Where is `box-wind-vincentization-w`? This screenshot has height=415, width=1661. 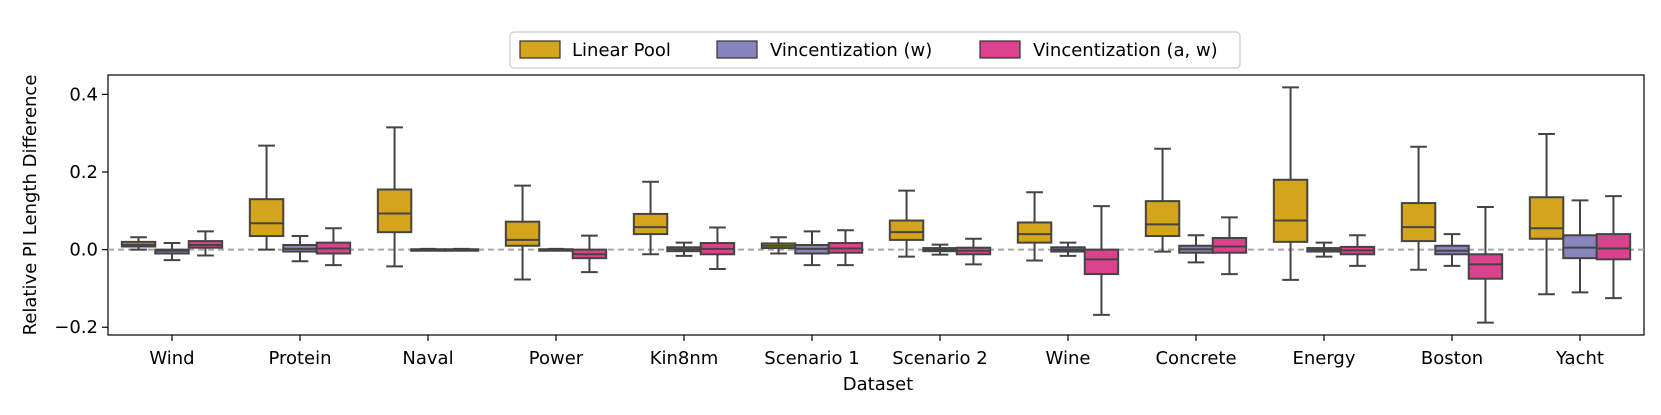 box-wind-vincentization-w is located at coordinates (172, 252).